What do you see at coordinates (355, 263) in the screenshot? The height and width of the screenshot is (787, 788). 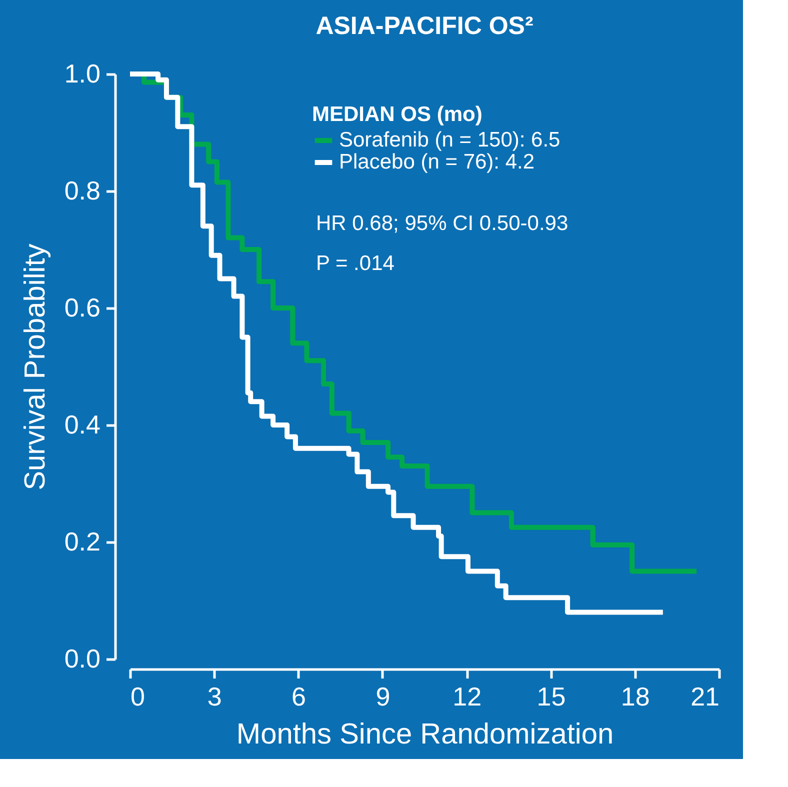 I see `annotation: P = .014` at bounding box center [355, 263].